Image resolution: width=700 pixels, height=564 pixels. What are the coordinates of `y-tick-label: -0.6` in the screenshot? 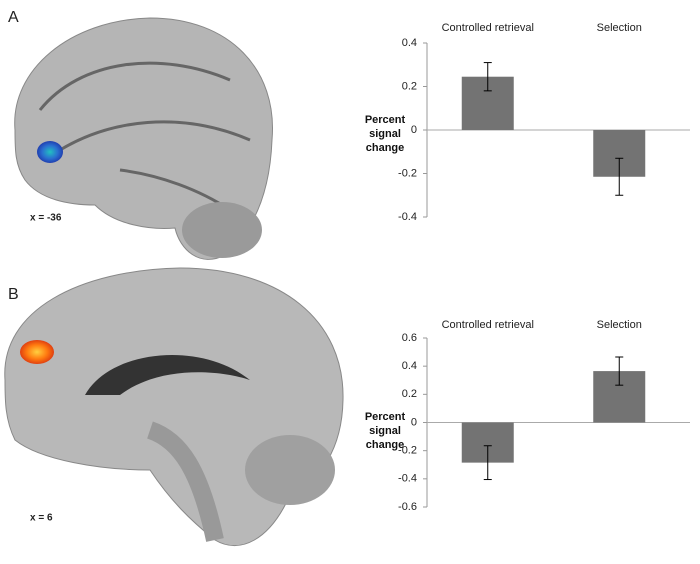 It's located at (407, 507).